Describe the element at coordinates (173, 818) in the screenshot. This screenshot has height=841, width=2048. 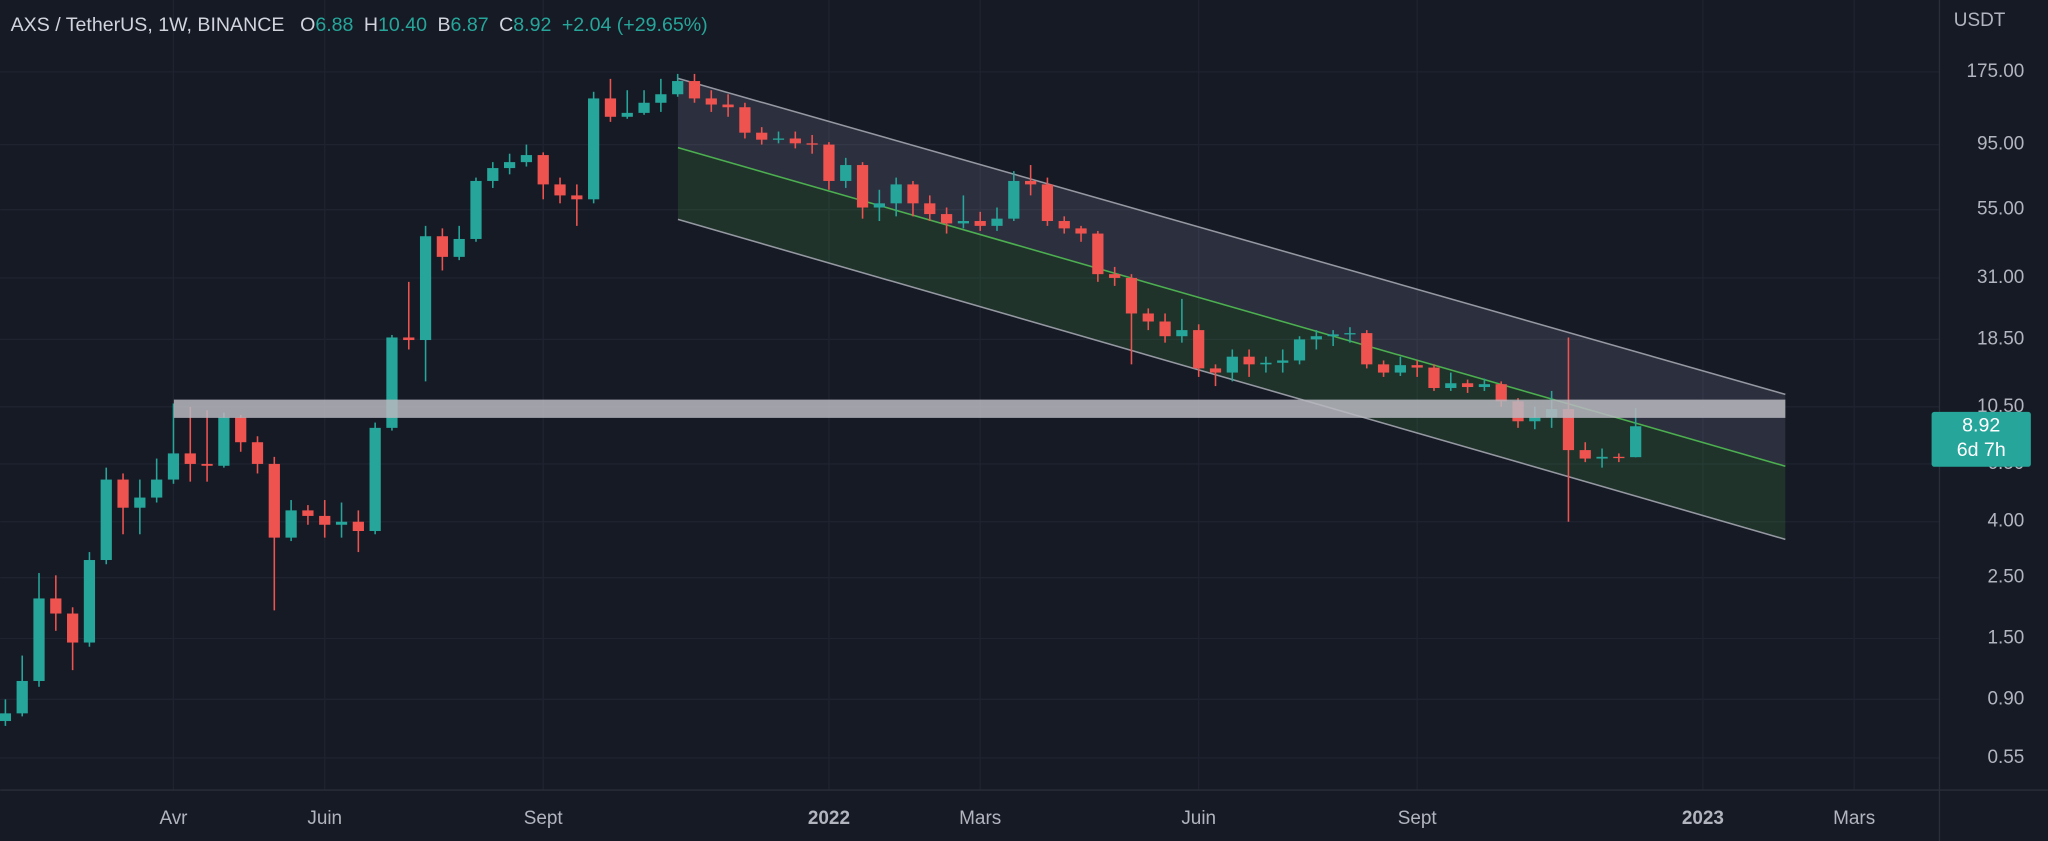
I see `x-tick-label: Avr` at that location.